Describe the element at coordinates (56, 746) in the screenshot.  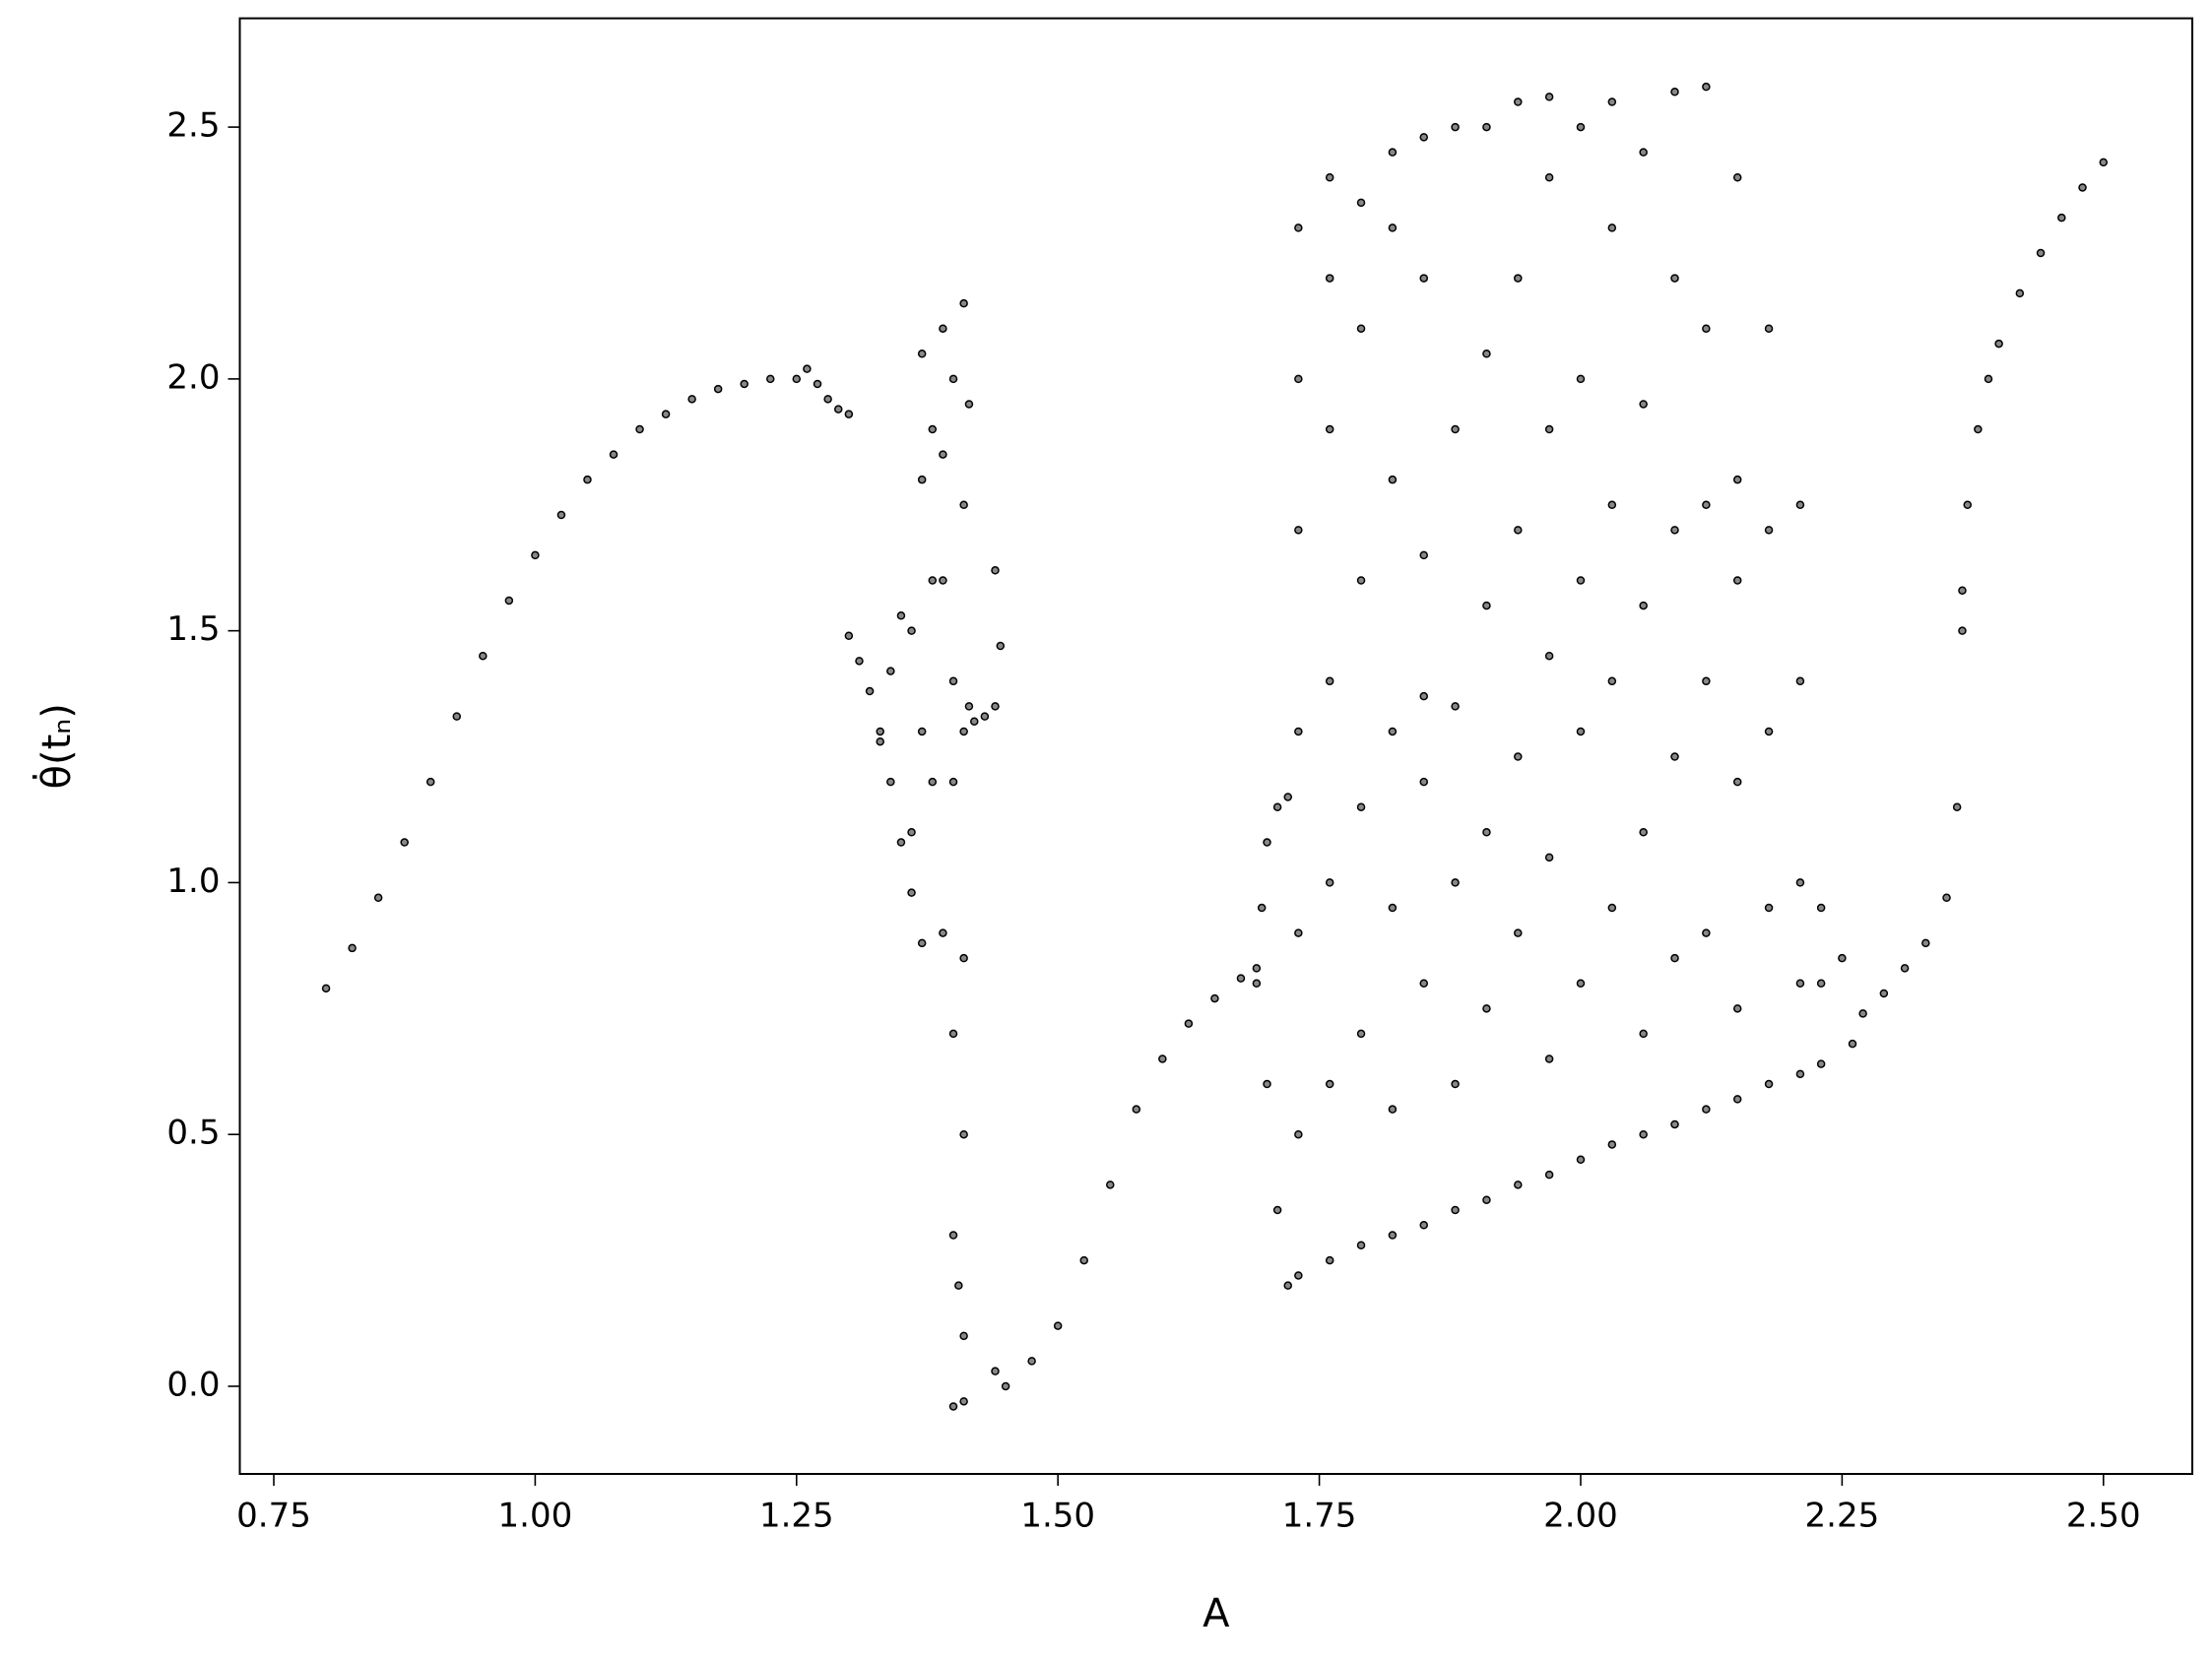
I see `y-axis-label: θ̇(tₙ)` at that location.